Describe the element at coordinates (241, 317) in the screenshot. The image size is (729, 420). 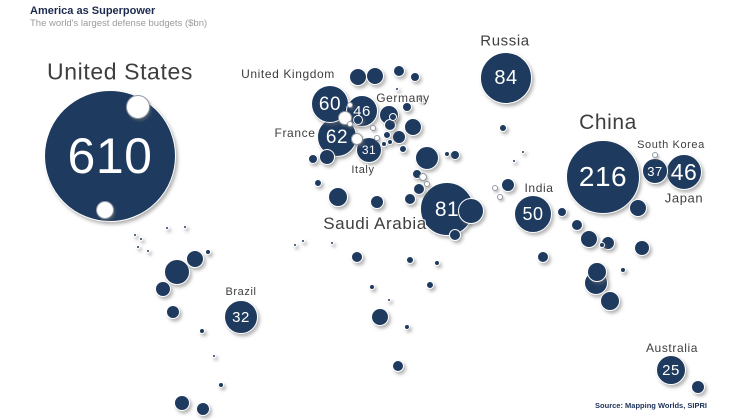
I see `bubble-value: 32` at that location.